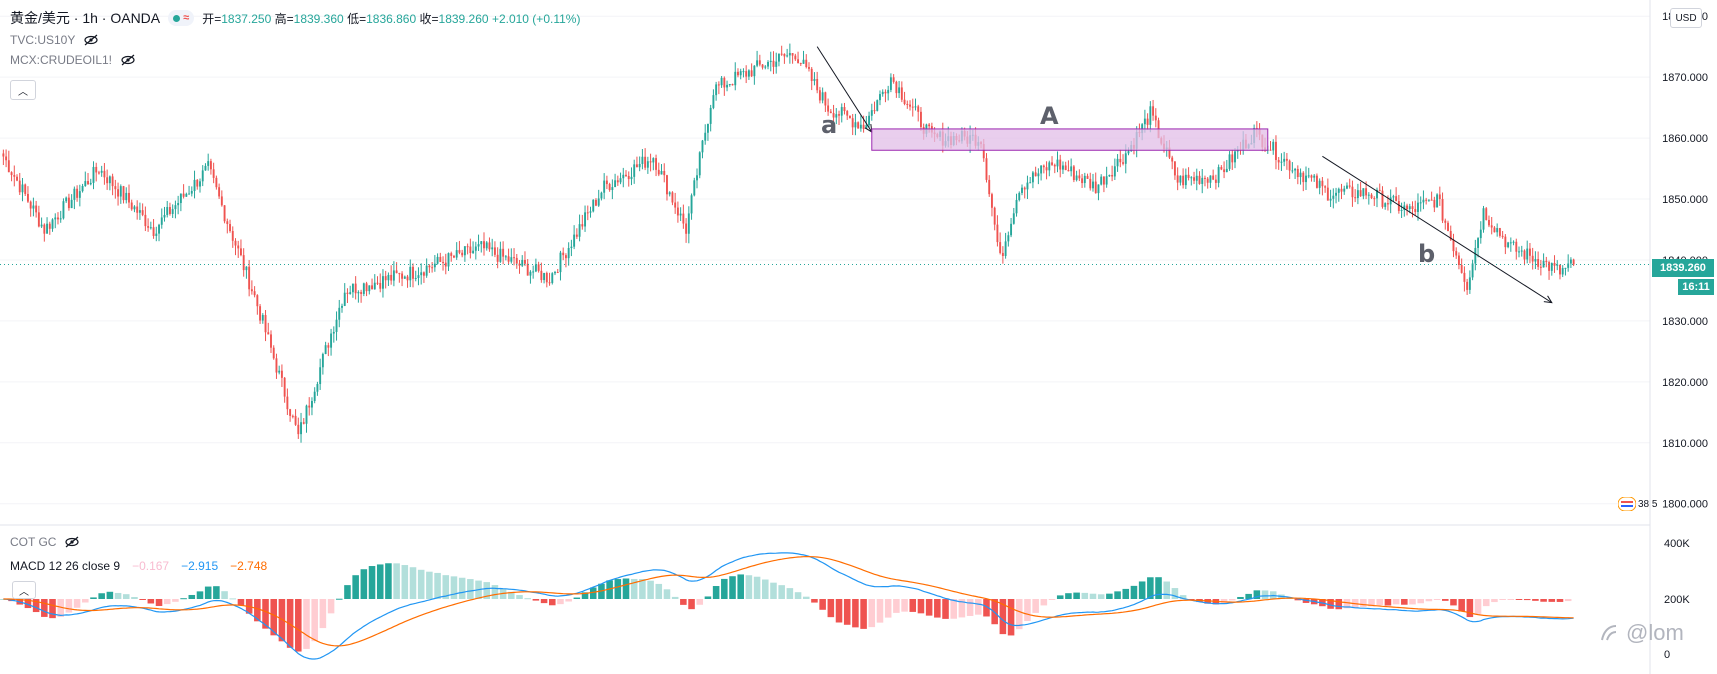 The image size is (1717, 674). What do you see at coordinates (85, 18) in the screenshot?
I see `symbol-title: 黄金/美元 · 1h · OANDA` at bounding box center [85, 18].